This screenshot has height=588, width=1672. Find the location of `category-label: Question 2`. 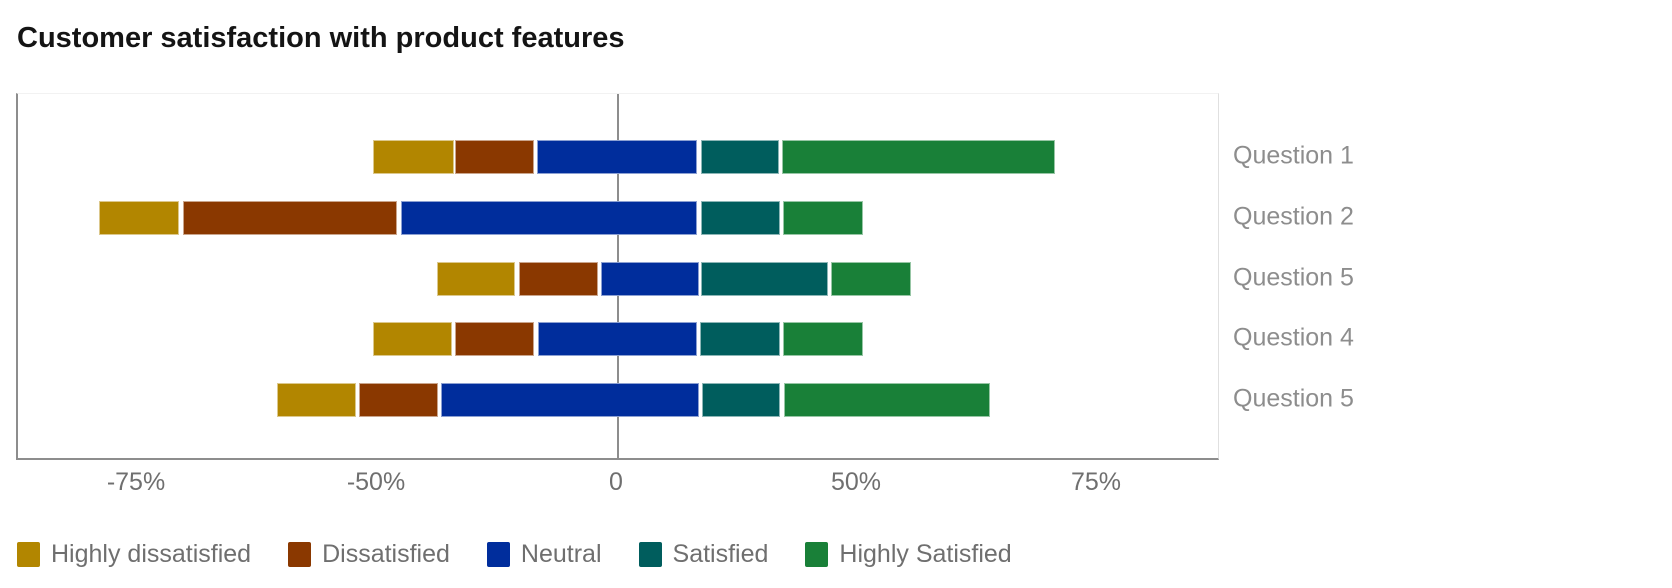

category-label: Question 2 is located at coordinates (1293, 216).